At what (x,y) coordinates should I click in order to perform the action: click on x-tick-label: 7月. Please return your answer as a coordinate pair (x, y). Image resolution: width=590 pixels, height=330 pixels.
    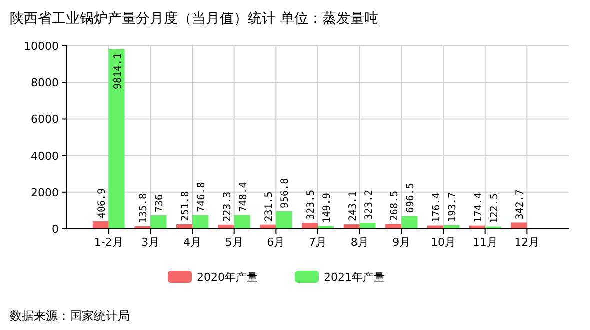
    Looking at the image, I should click on (318, 242).